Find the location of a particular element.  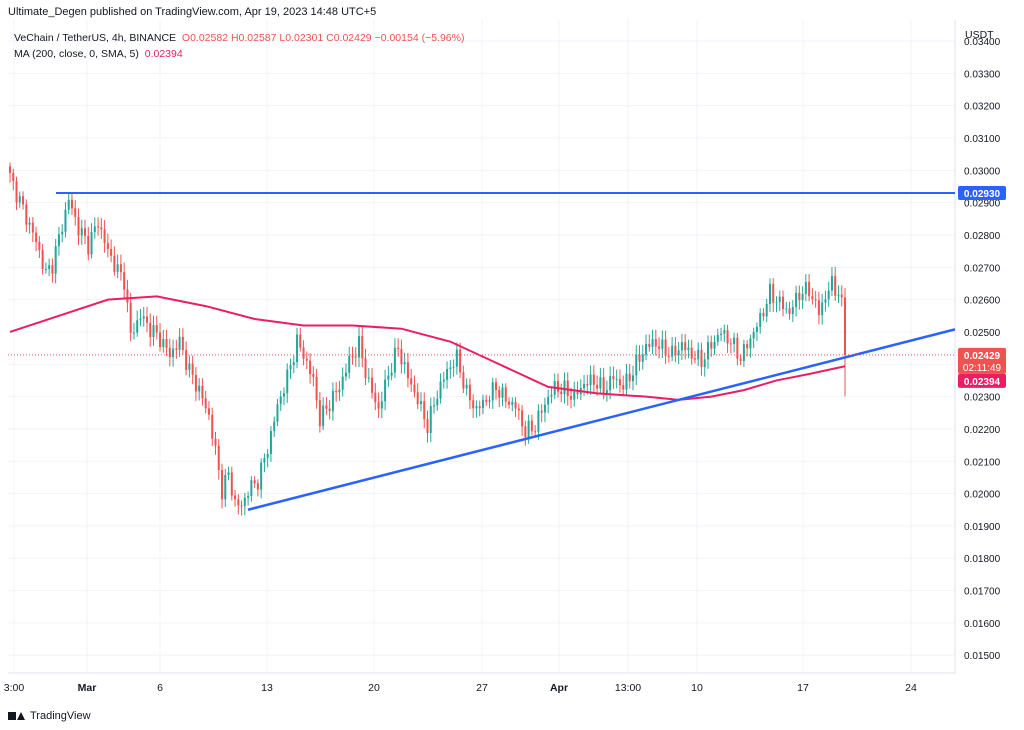

x-tick-label: 10 is located at coordinates (697, 688).